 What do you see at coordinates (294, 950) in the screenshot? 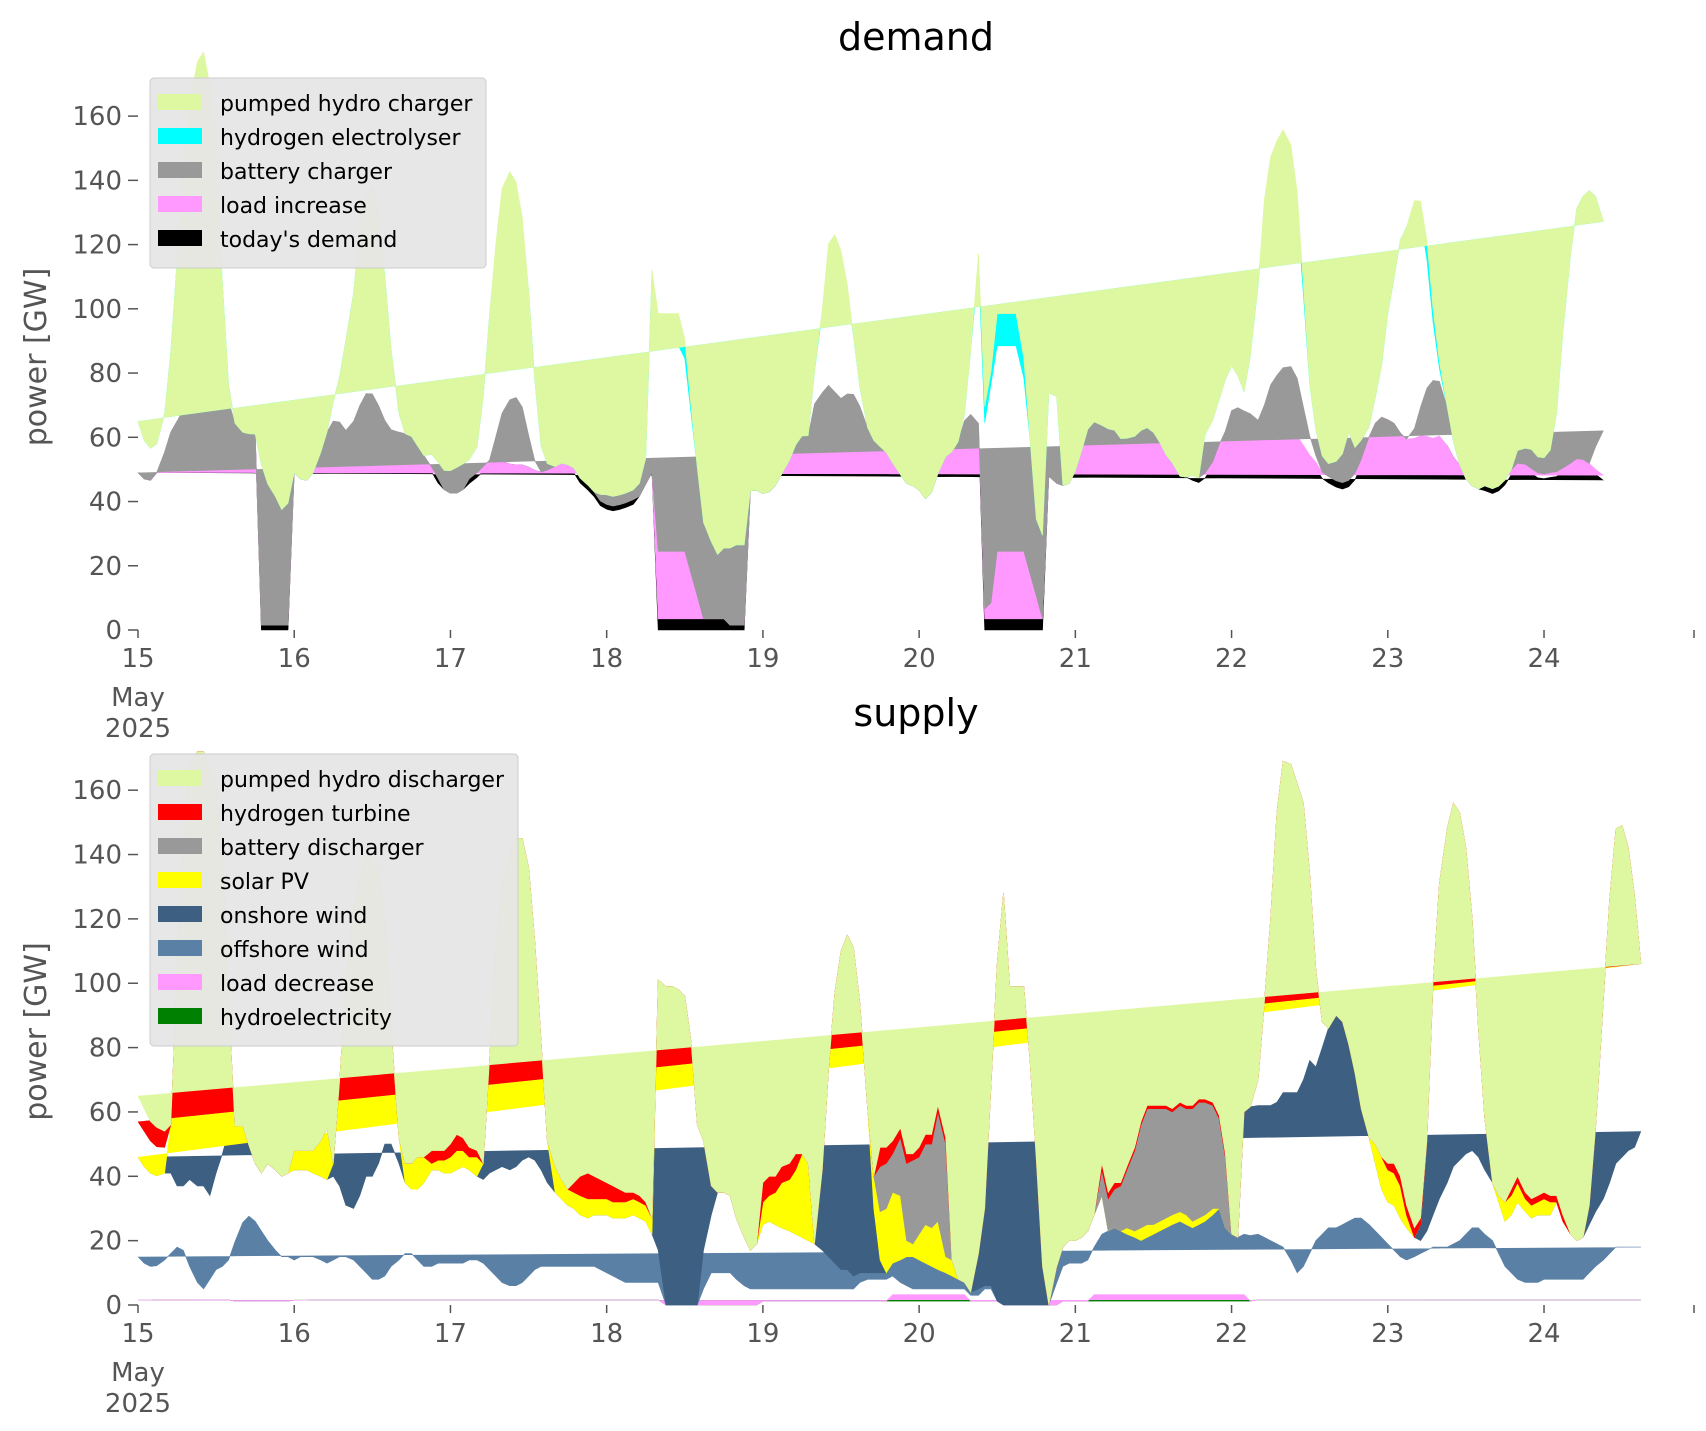
I see `legend-label: offshore wind` at bounding box center [294, 950].